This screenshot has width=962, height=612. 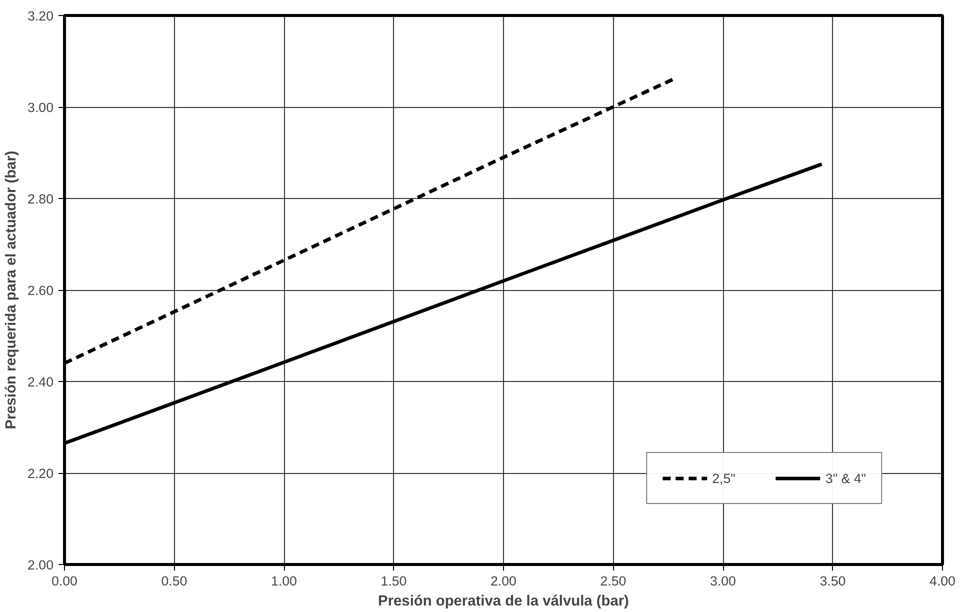 I want to click on x-tick-label: 3.50, so click(x=833, y=581).